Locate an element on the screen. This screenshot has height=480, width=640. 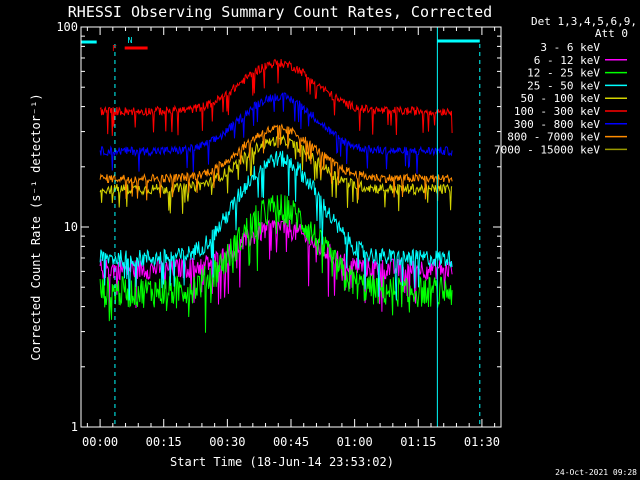
legend-entry-label: 6 - 12 keV is located at coordinates (567, 60).